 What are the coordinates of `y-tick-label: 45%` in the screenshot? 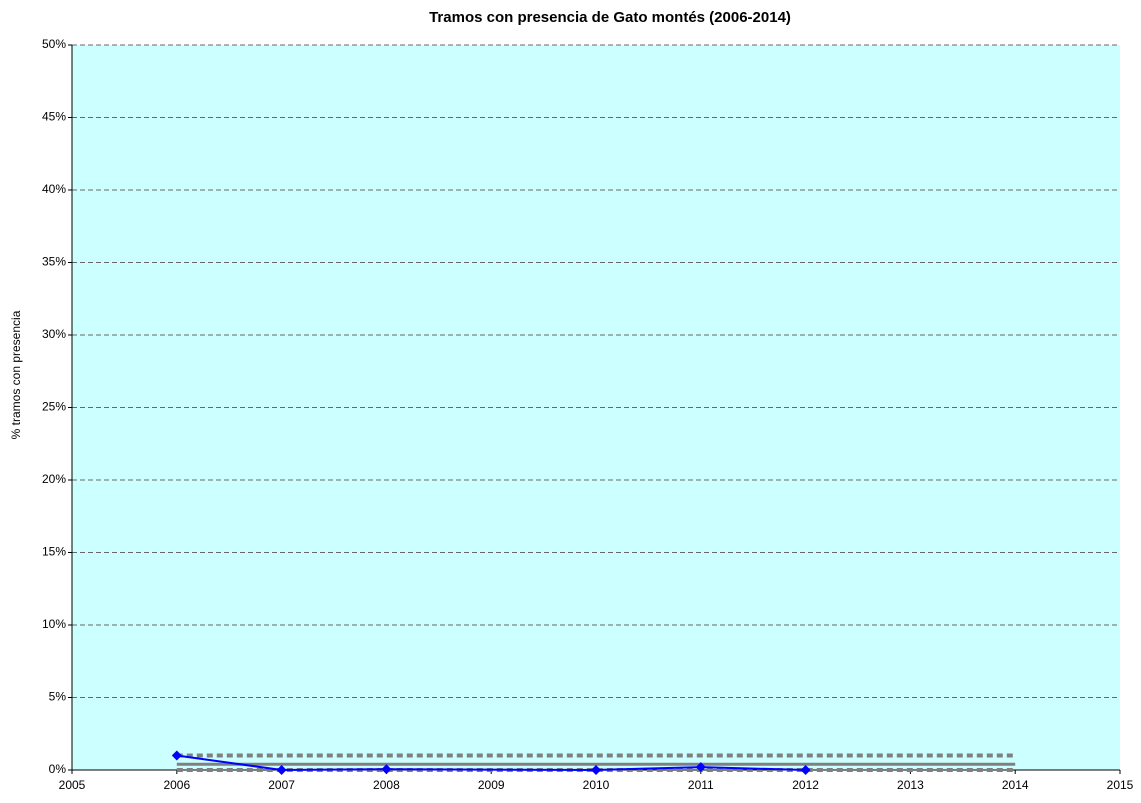 It's located at (54, 117).